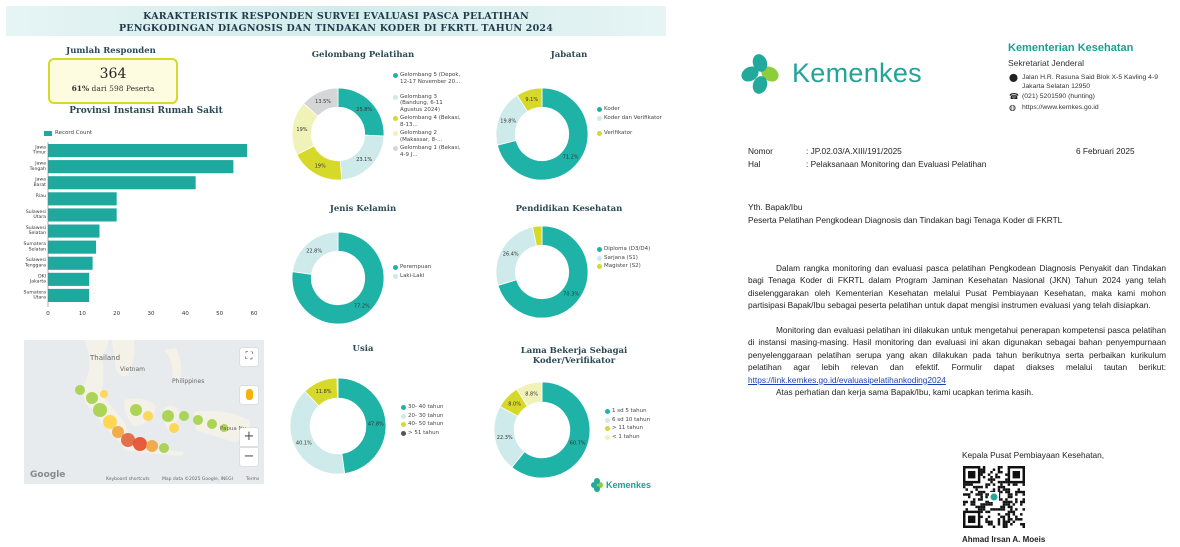 The height and width of the screenshot is (547, 1180). I want to click on legend-label: 40- 50 tahun, so click(426, 424).